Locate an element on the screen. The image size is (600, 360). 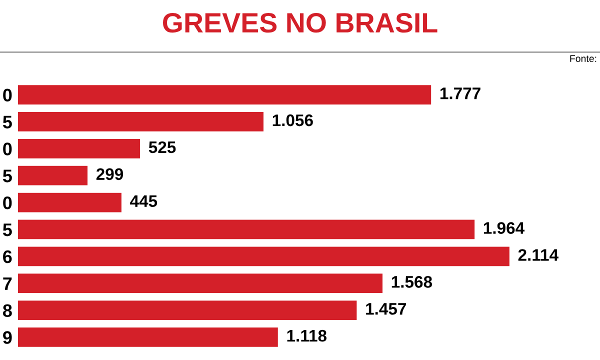
data-label: 445 is located at coordinates (144, 201).